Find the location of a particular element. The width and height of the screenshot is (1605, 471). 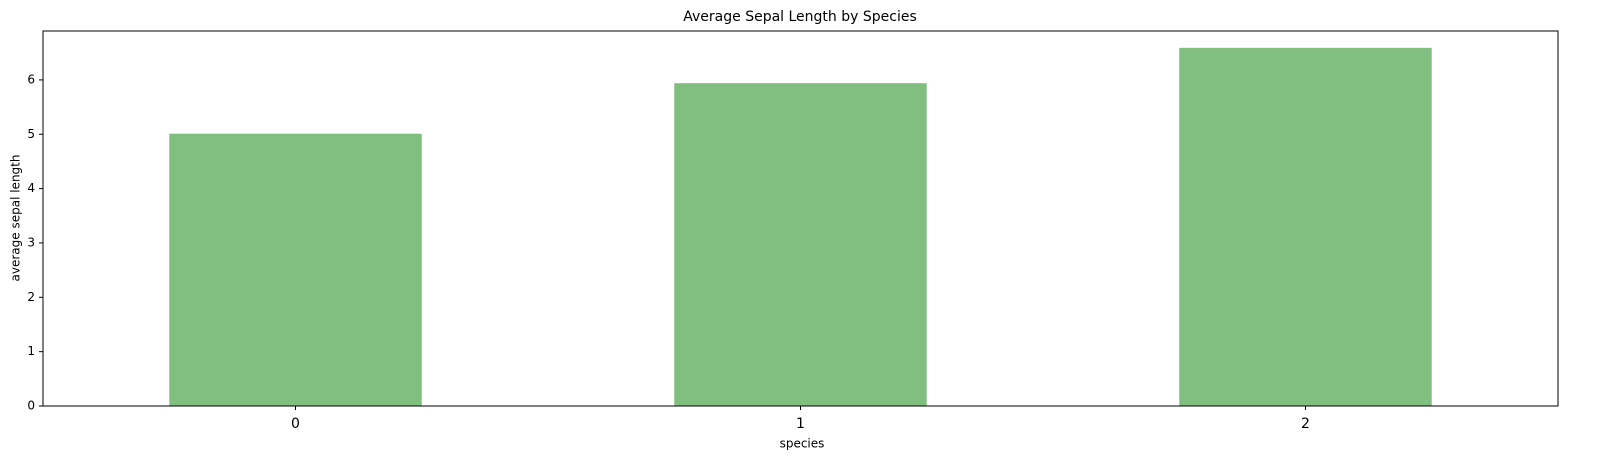

x-tick-label: 1 is located at coordinates (800, 424).